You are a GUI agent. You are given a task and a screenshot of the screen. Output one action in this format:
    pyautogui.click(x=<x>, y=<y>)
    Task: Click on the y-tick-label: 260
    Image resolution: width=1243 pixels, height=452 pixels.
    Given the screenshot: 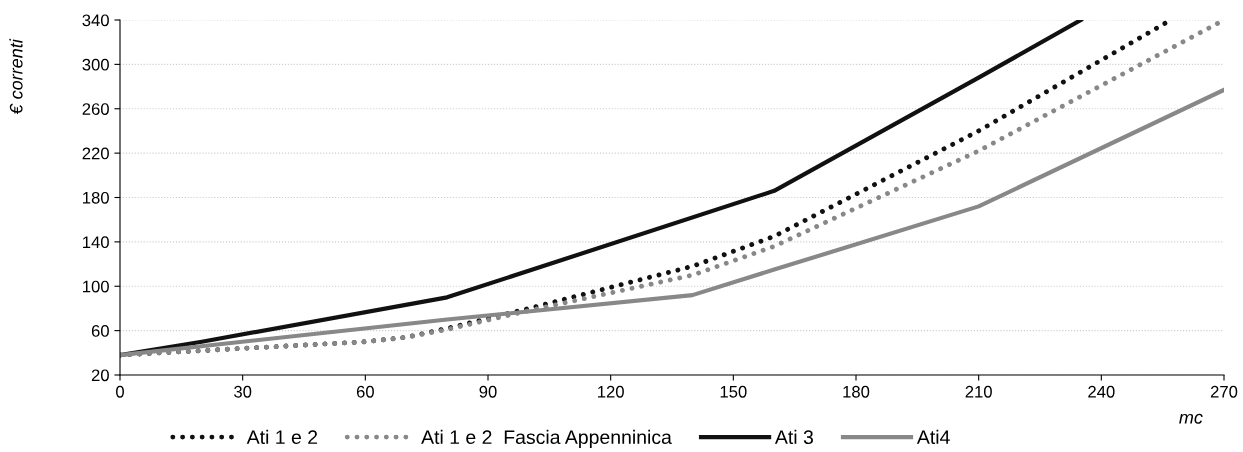 What is the action you would take?
    pyautogui.click(x=95, y=109)
    